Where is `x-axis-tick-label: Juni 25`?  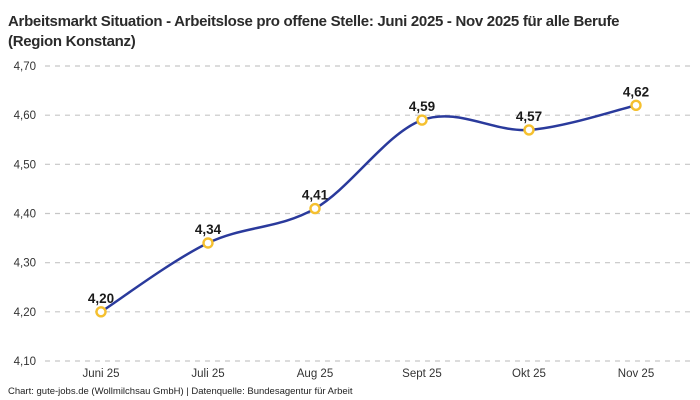 x-axis-tick-label: Juni 25 is located at coordinates (100, 374).